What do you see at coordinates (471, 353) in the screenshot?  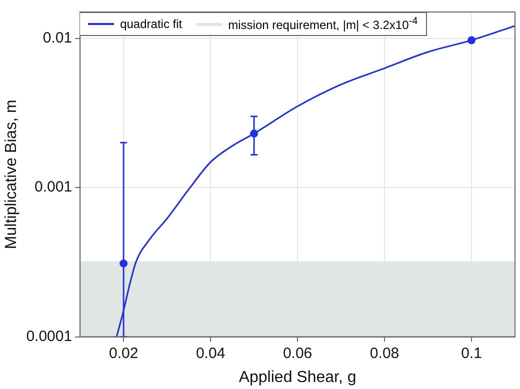 I see `x-tick-label: 0.1` at bounding box center [471, 353].